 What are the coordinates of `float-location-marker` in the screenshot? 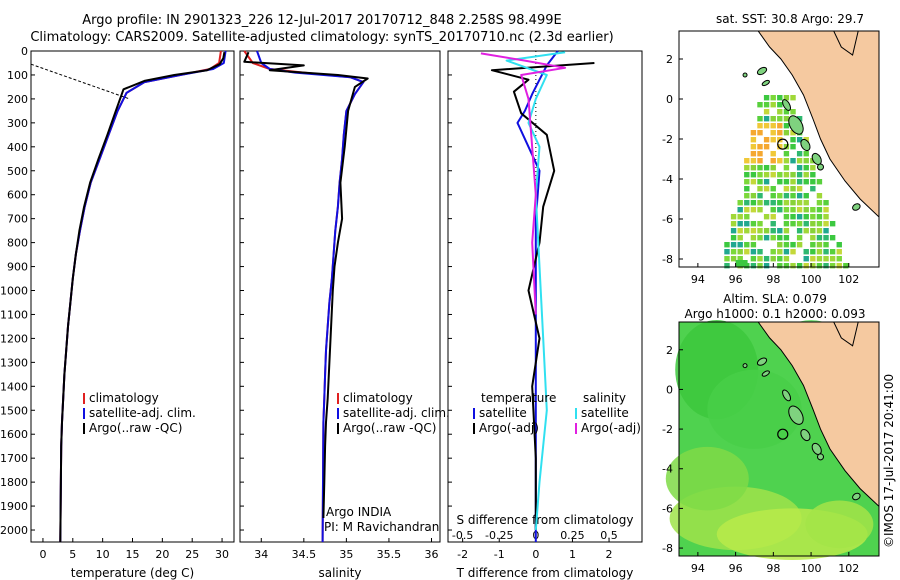 It's located at (783, 434).